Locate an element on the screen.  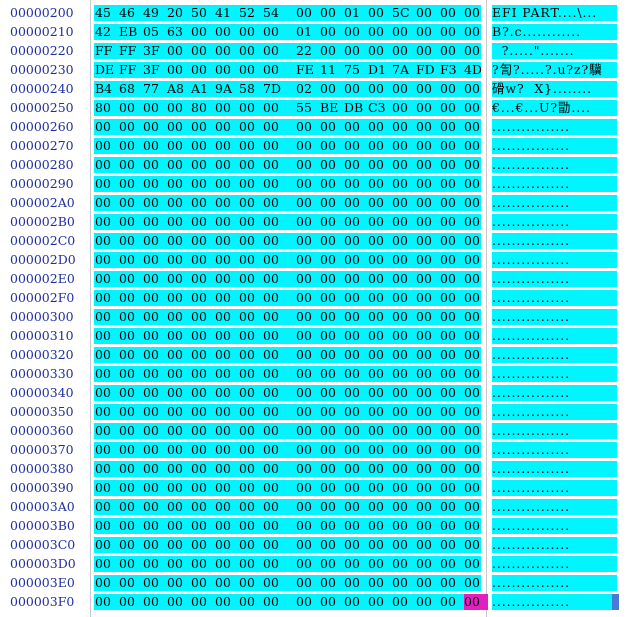
hex-row: 42 EB 05 63 00 00 00 00 01 00 00 00 00 00 00 00 is located at coordinates (287, 32).